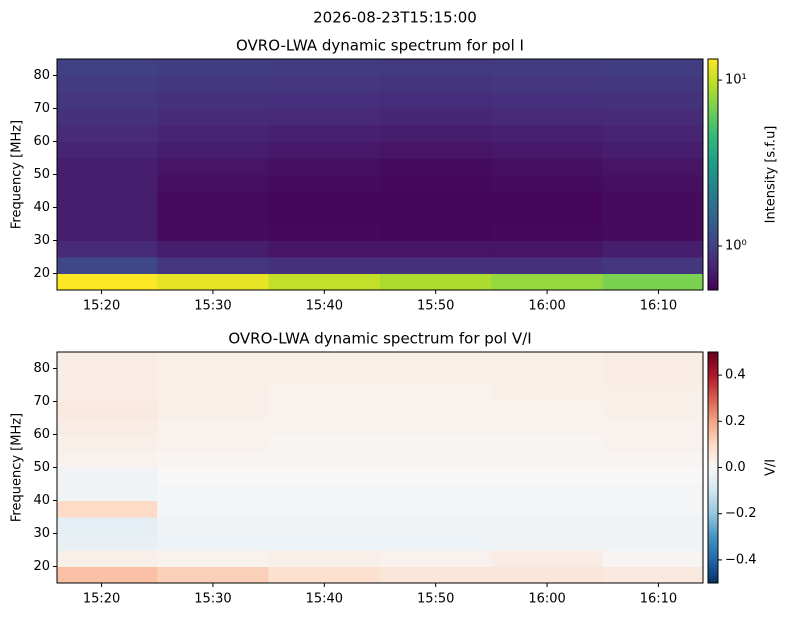 The height and width of the screenshot is (621, 790). What do you see at coordinates (735, 375) in the screenshot?
I see `colorbar-tick-label: 0.4` at bounding box center [735, 375].